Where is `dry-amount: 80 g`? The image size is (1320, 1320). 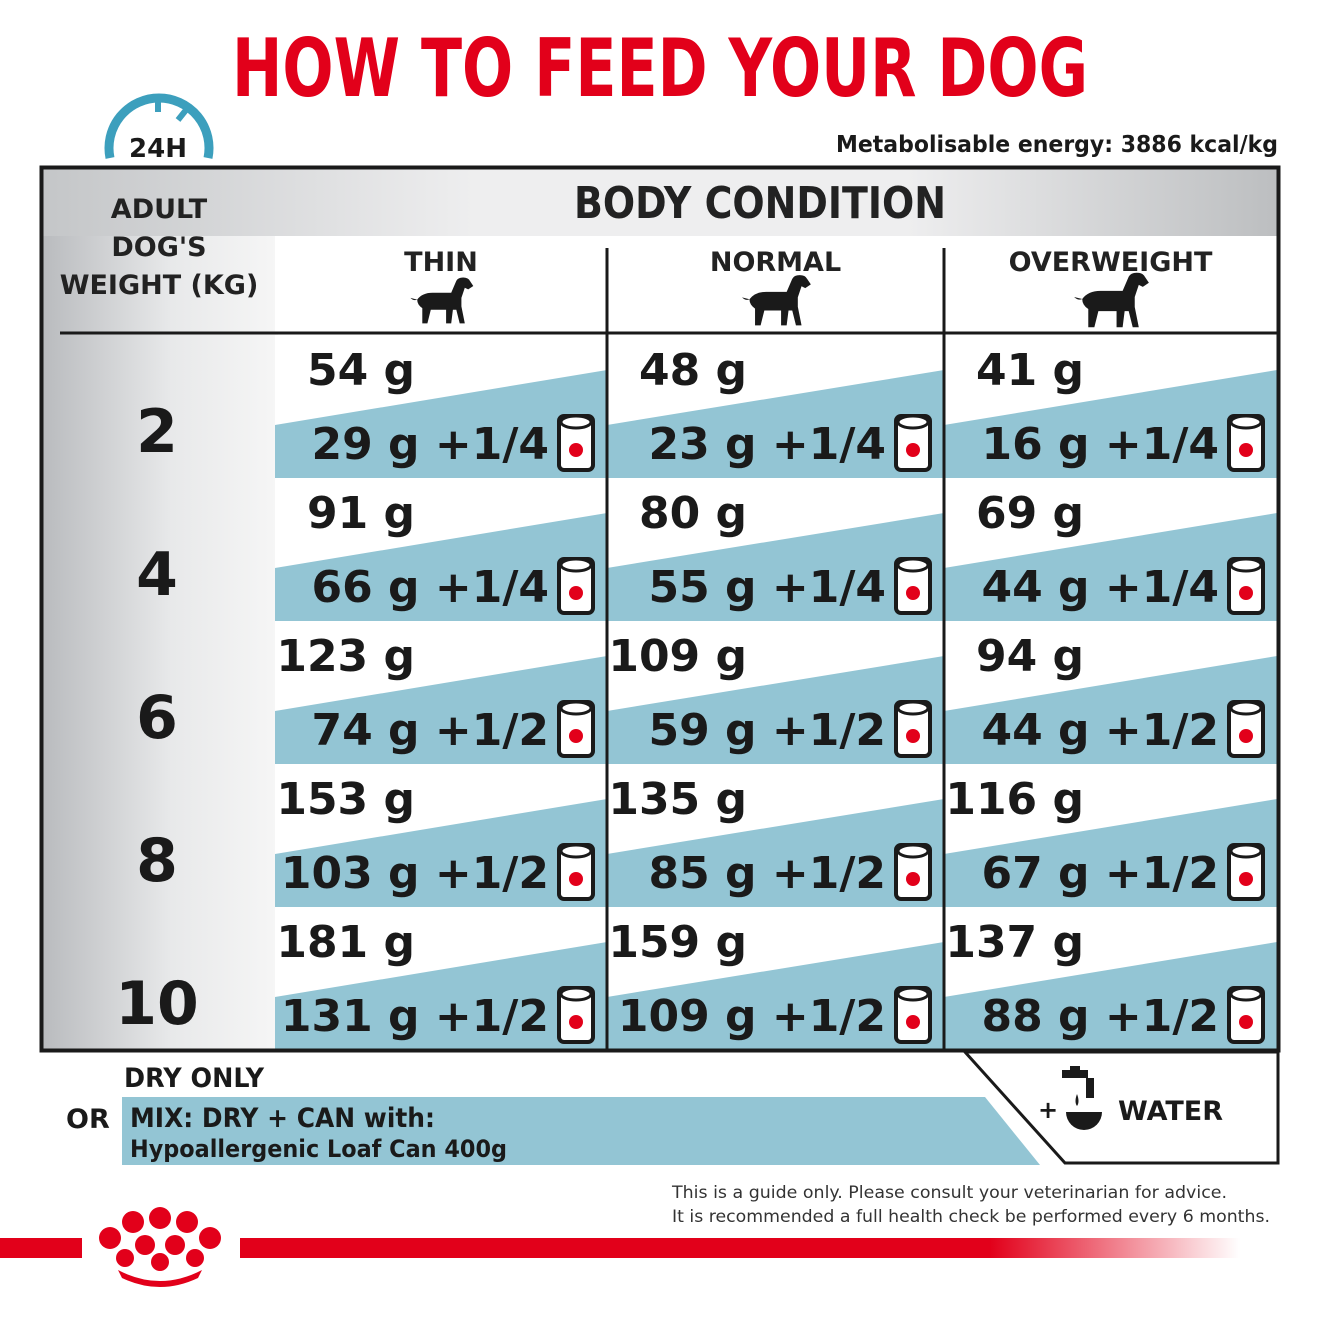
dry-amount: 80 g is located at coordinates (693, 513).